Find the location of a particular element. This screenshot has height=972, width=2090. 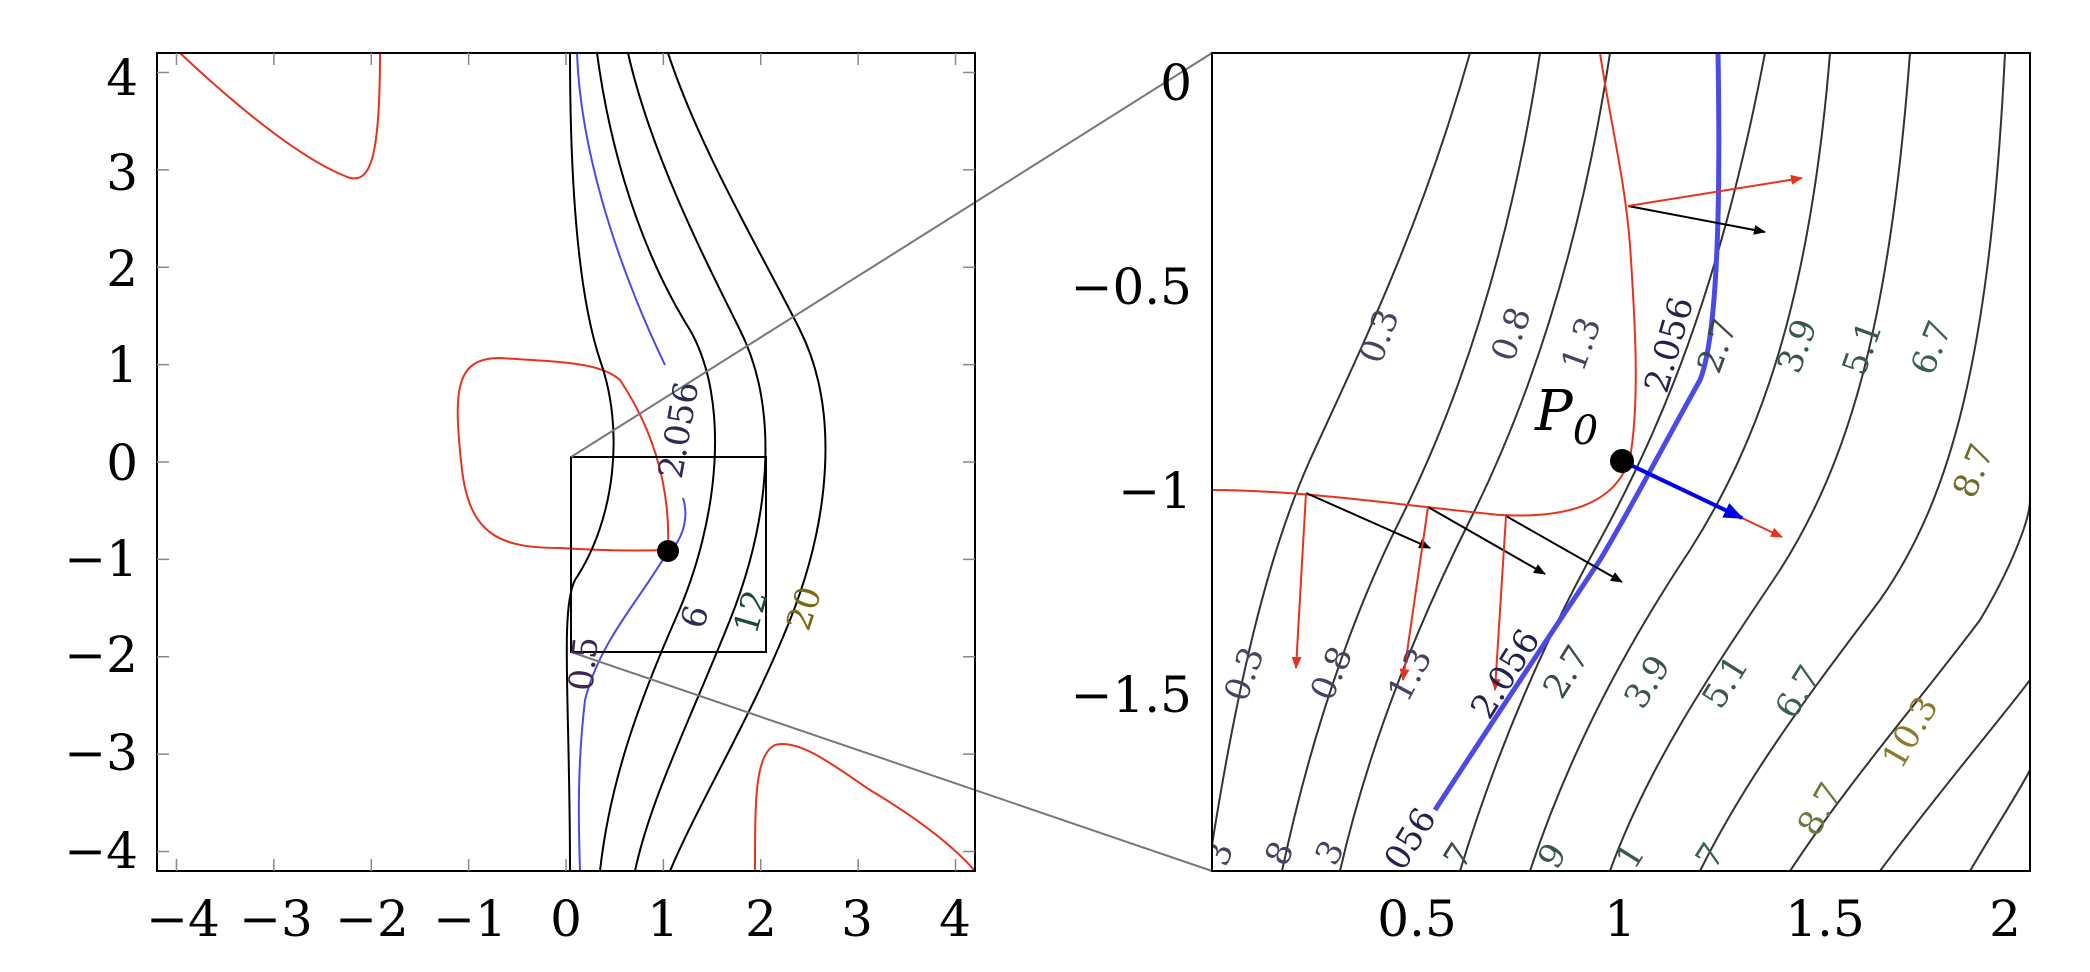

right-contour-2.056 is located at coordinates (1577, 432).